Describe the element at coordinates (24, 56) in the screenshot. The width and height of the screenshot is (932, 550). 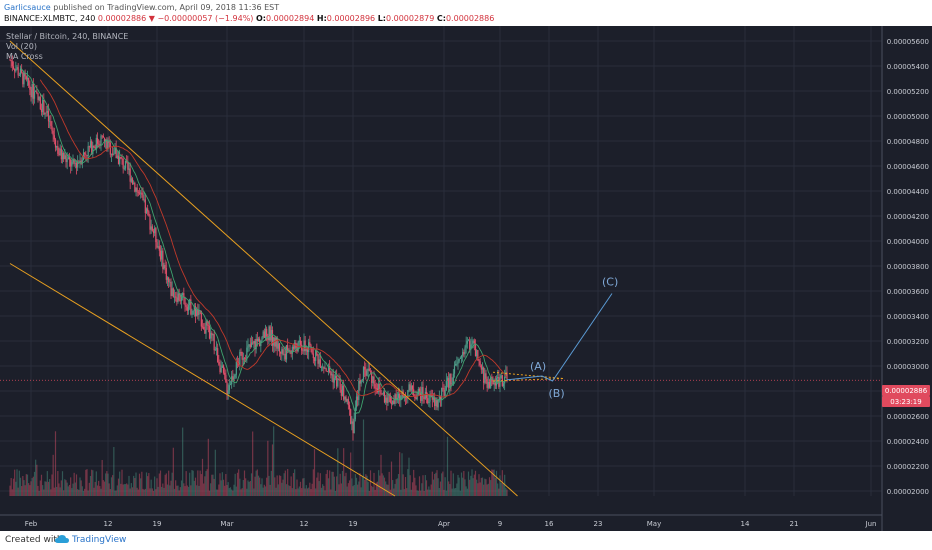
I see `legend-ma-cross: MA Cross` at that location.